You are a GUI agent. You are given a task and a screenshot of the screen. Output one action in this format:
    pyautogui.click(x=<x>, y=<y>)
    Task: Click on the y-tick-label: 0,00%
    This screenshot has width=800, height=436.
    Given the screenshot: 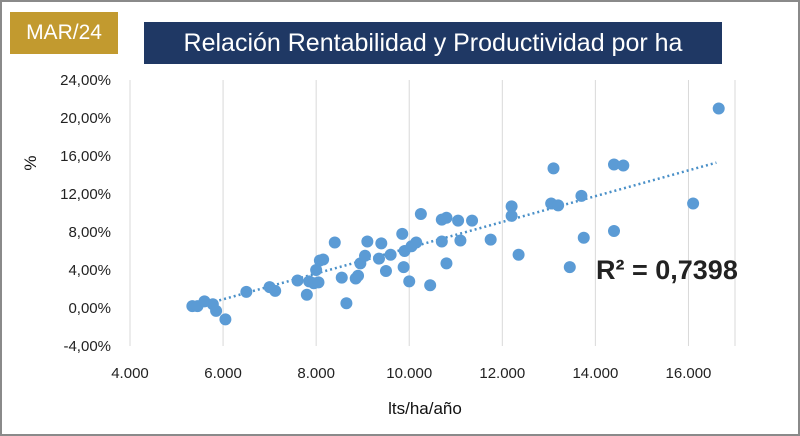 What is the action you would take?
    pyautogui.click(x=89, y=308)
    